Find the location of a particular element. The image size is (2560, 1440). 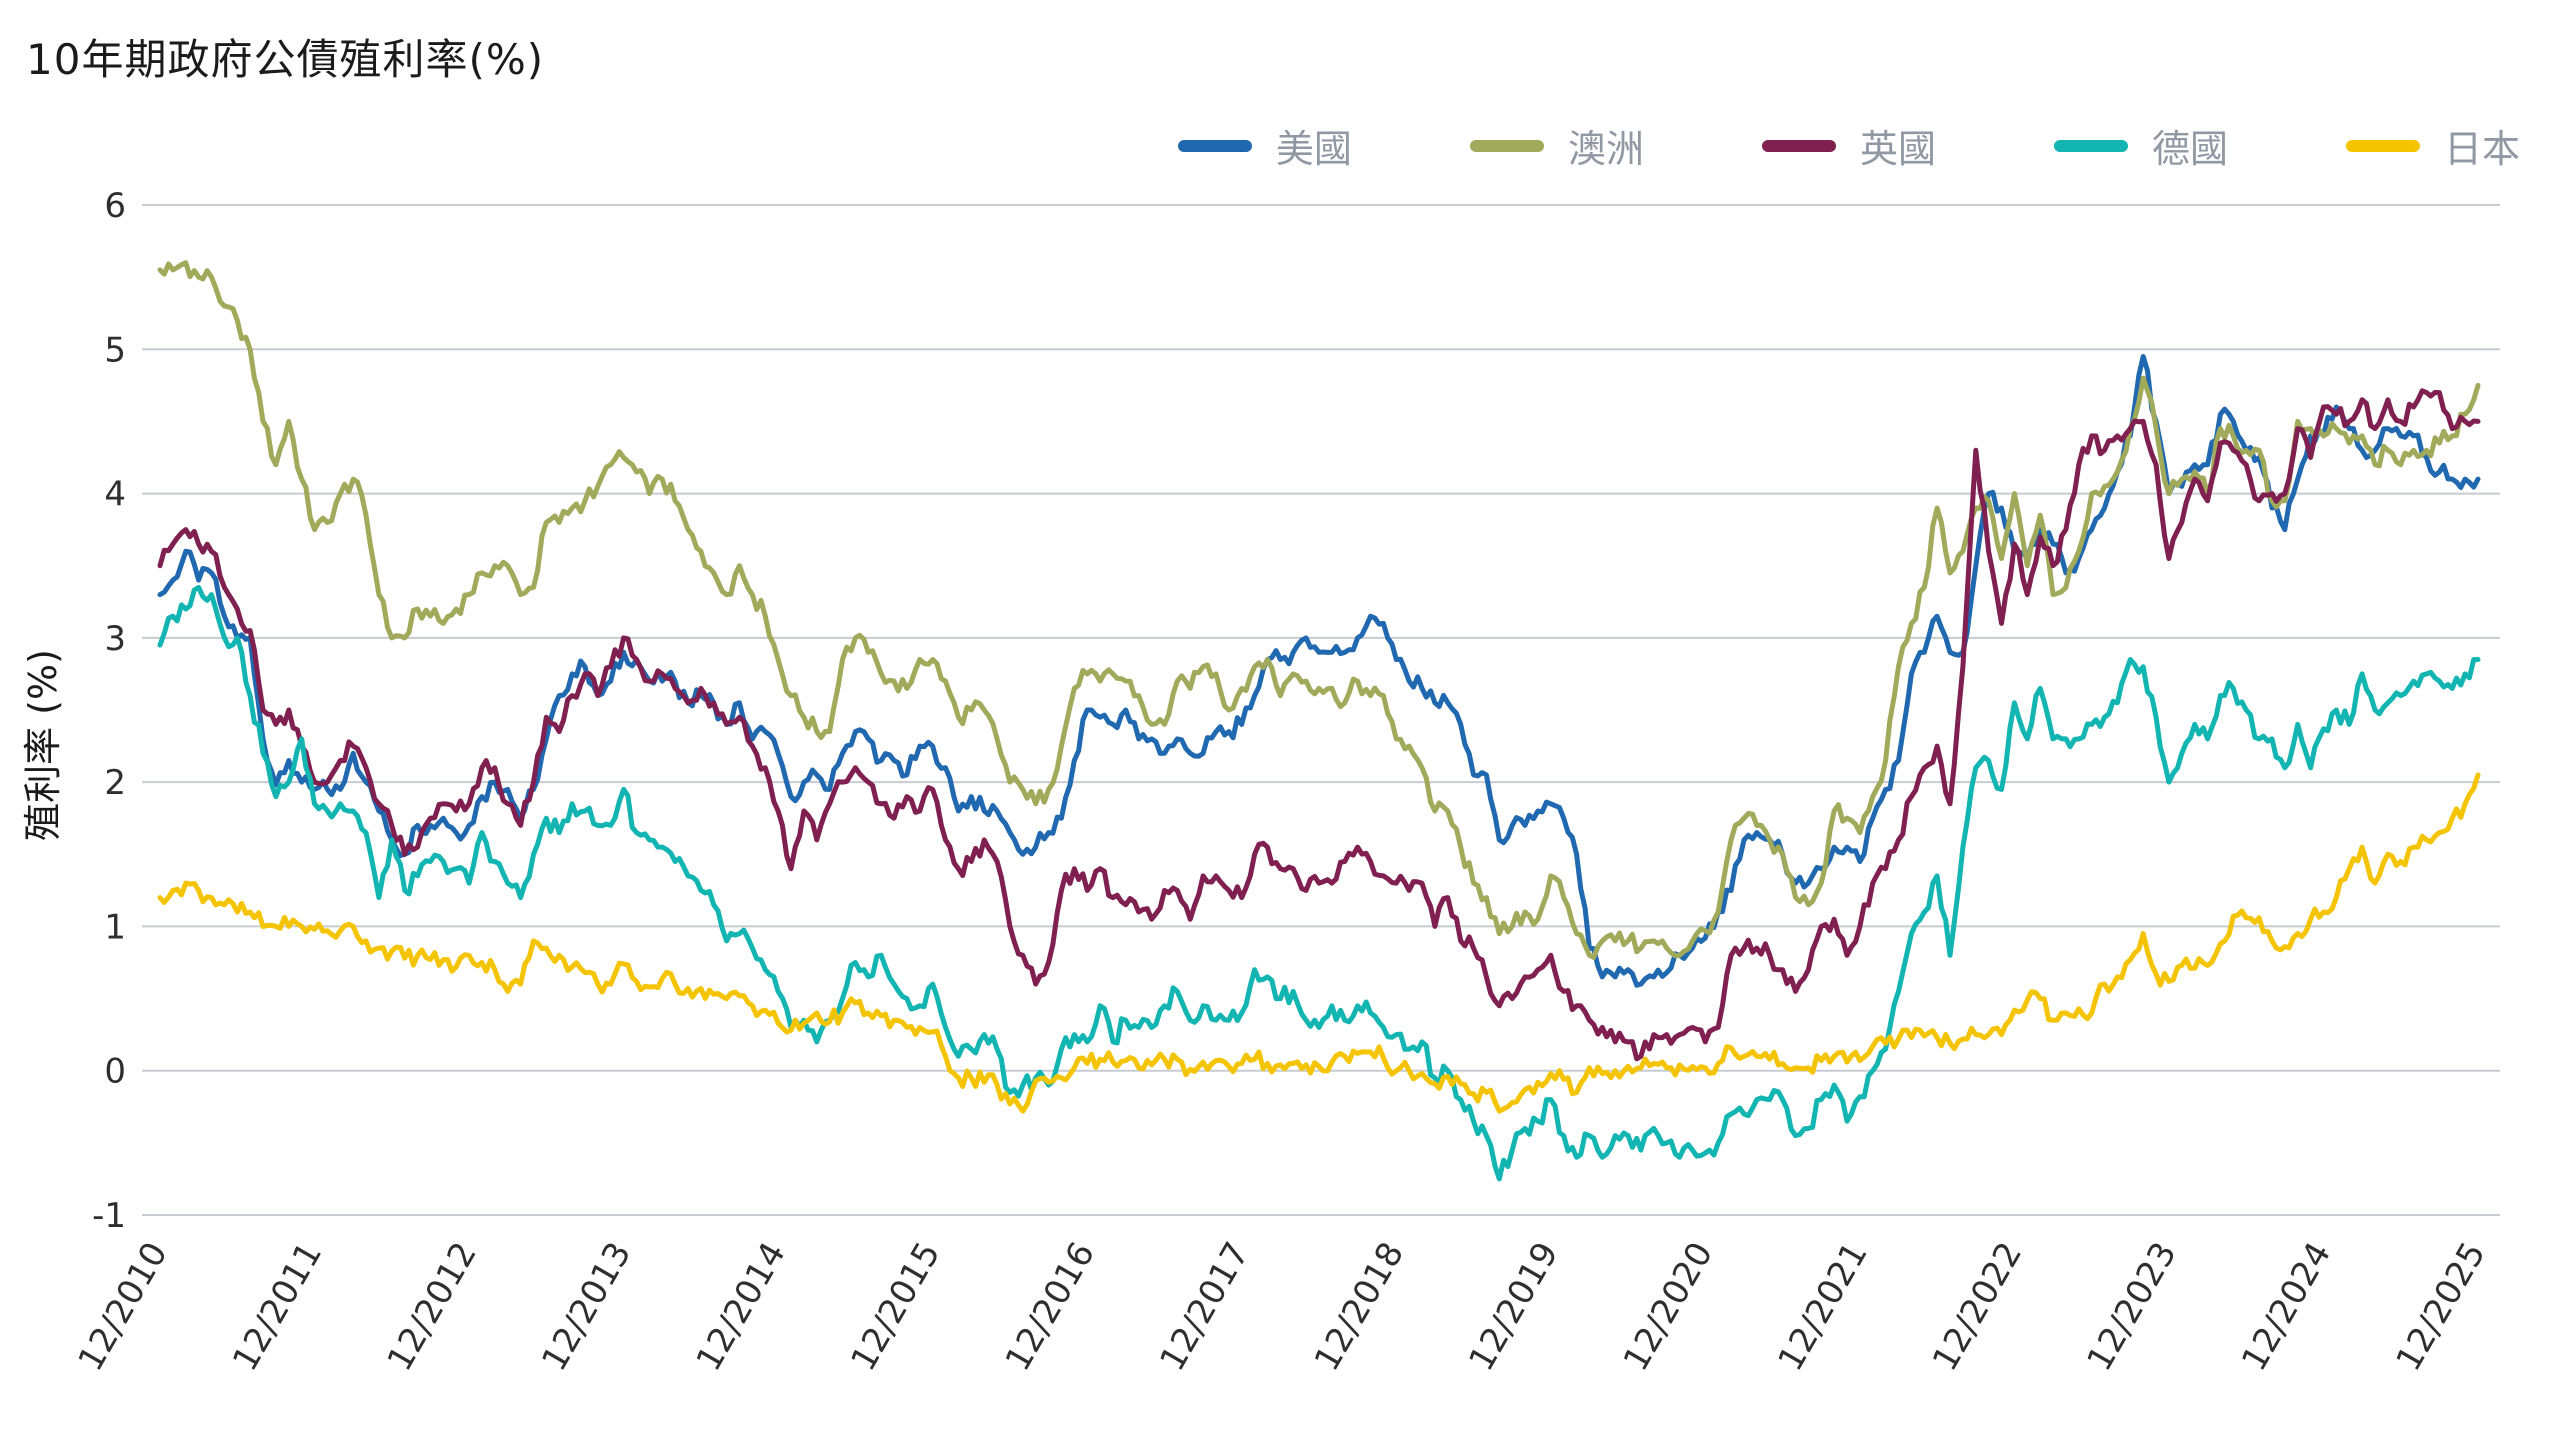

y-tick-labels: 6 5 4 3 2 1 0 -1 is located at coordinates (109, 711).